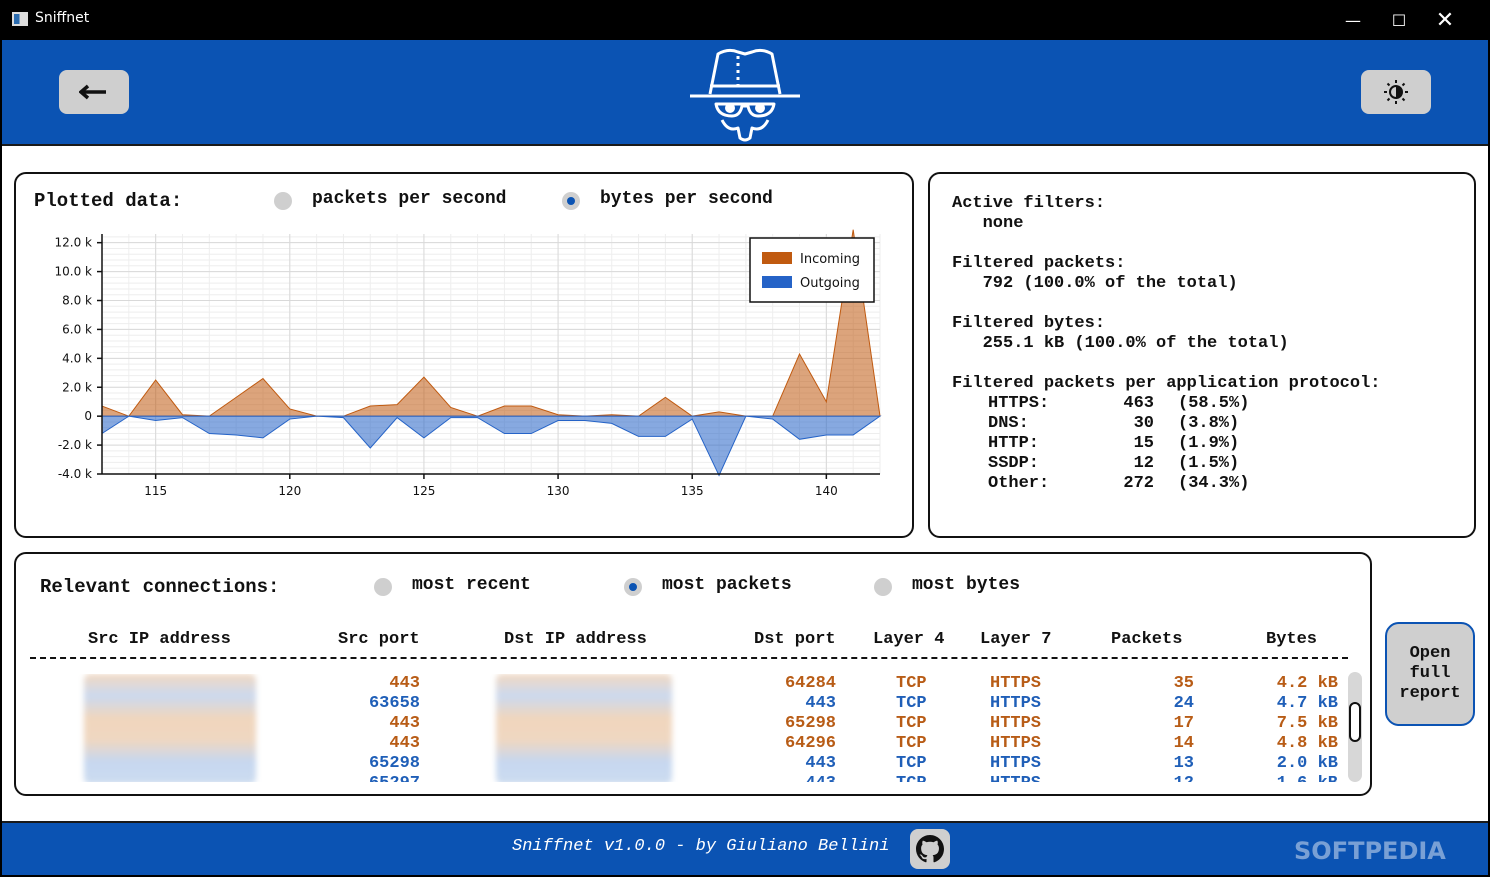 Image resolution: width=1490 pixels, height=877 pixels. I want to click on radio-most-bytes, so click(883, 587).